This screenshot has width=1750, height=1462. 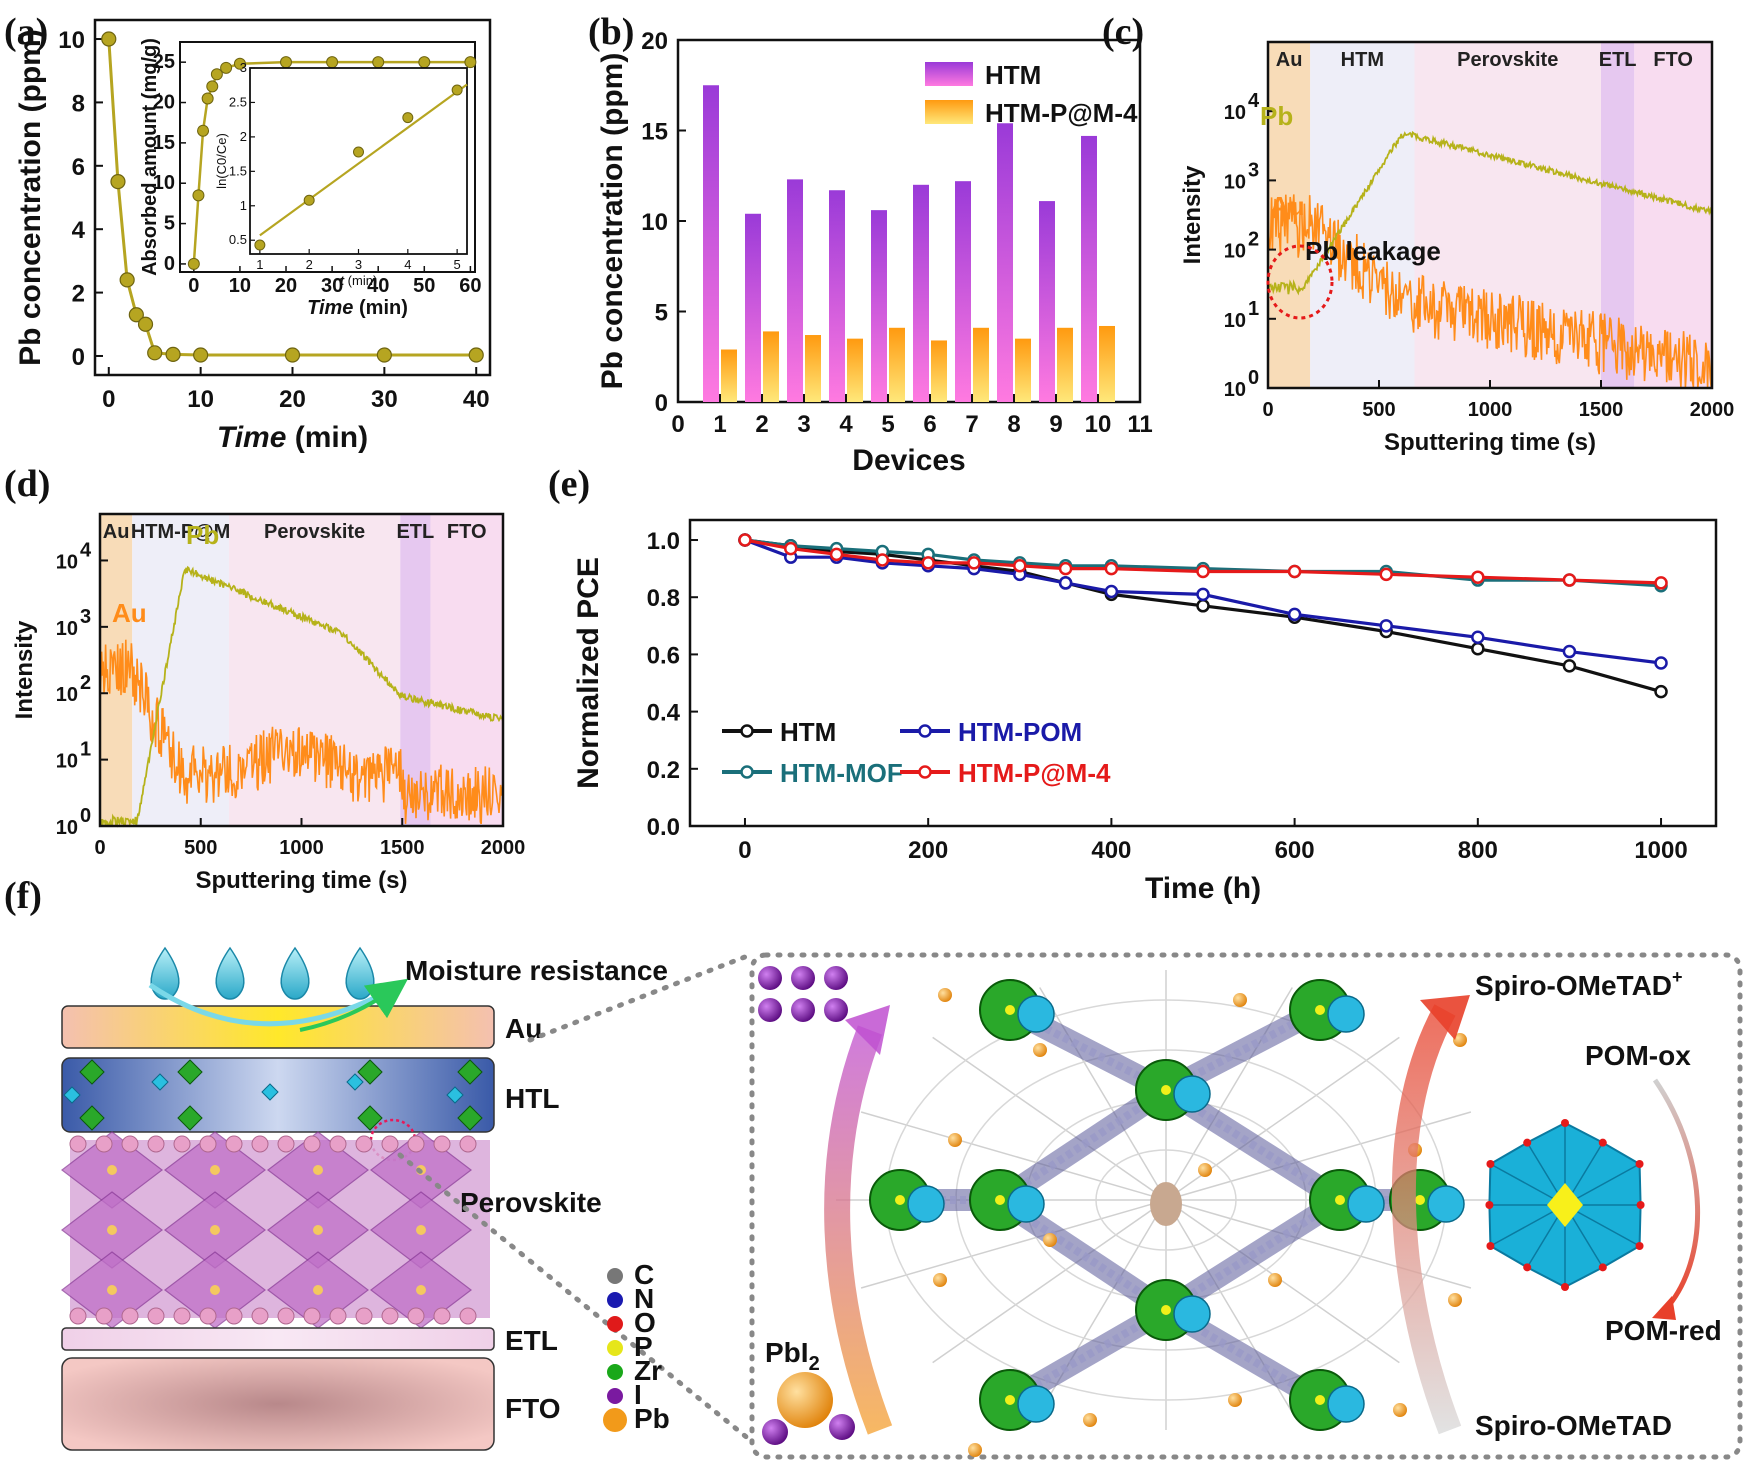 I want to click on panel-label: (e), so click(x=569, y=484).